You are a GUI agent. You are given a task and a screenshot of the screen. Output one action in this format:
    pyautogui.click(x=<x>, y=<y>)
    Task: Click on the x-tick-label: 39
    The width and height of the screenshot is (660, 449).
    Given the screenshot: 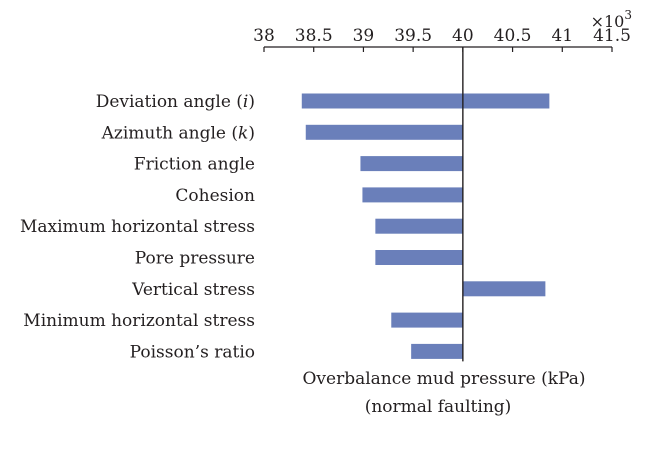 What is the action you would take?
    pyautogui.click(x=364, y=36)
    